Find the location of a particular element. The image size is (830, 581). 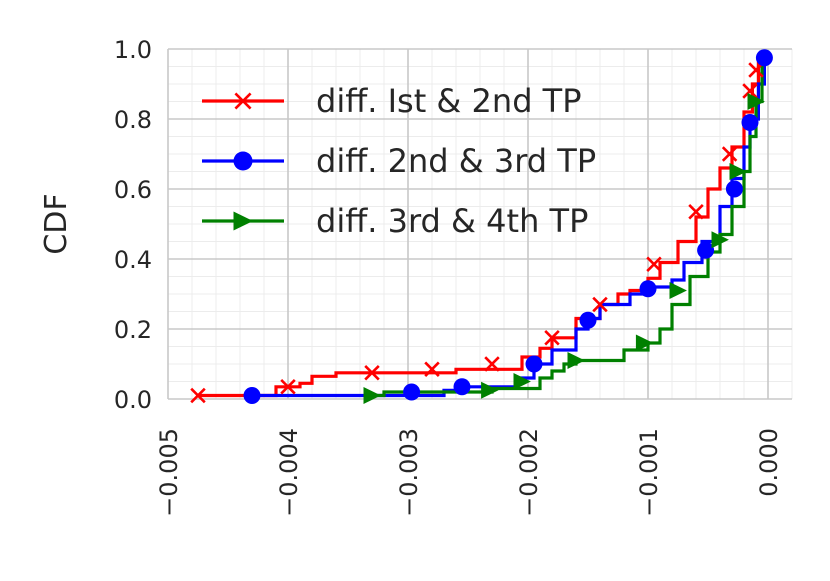

legend-entry-3: diff. 3rd & 4th TP is located at coordinates (395, 221).